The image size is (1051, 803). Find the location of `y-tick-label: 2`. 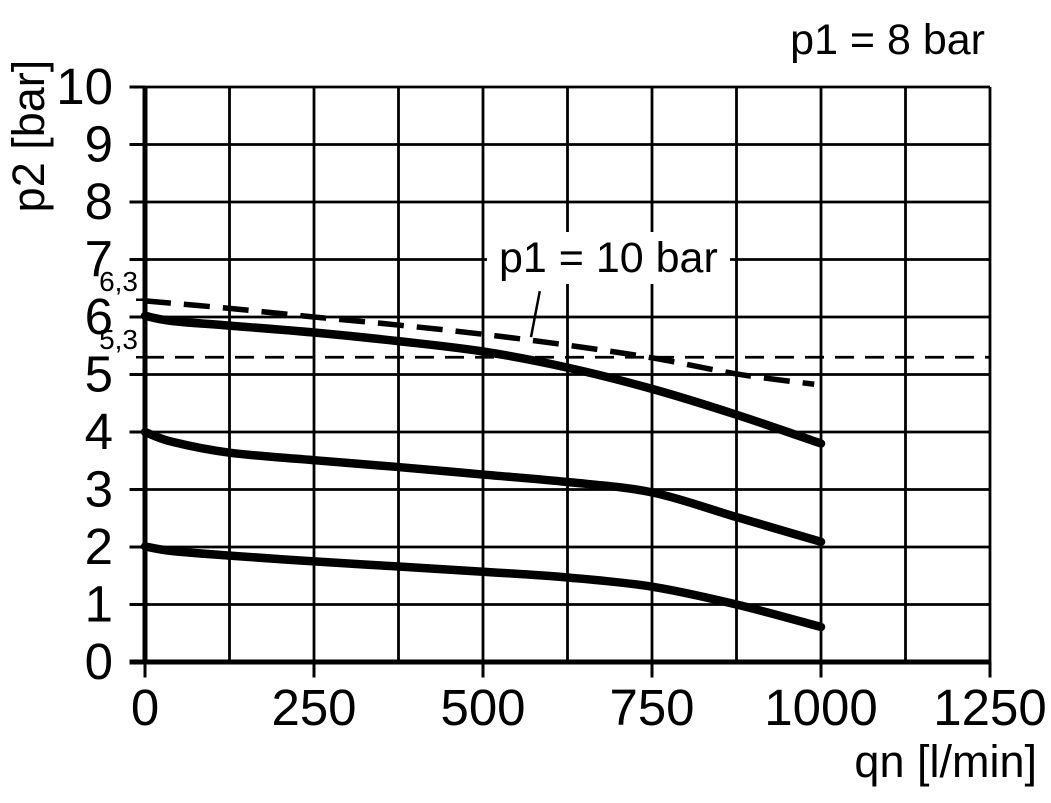

y-tick-label: 2 is located at coordinates (99, 546).